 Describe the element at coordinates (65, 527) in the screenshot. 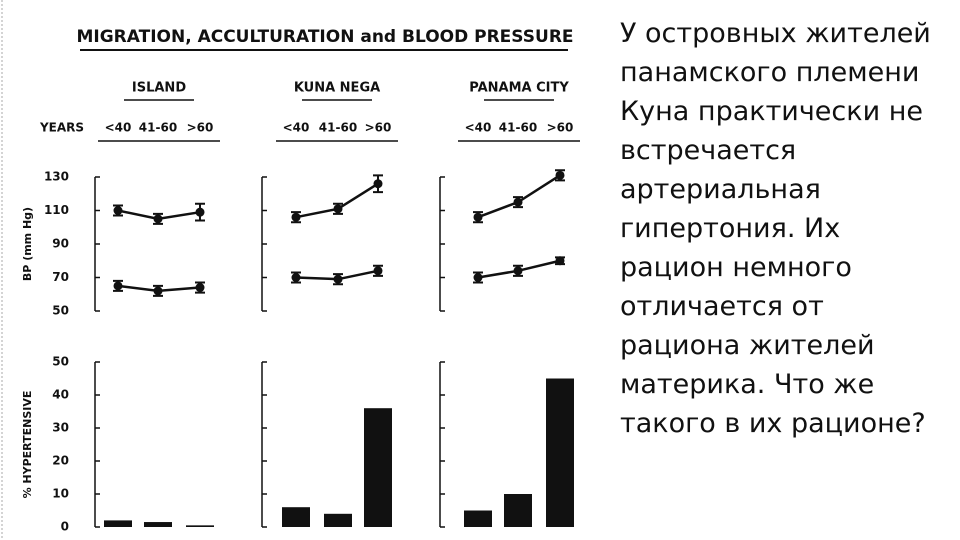

I see `y-tick-label: 0` at that location.